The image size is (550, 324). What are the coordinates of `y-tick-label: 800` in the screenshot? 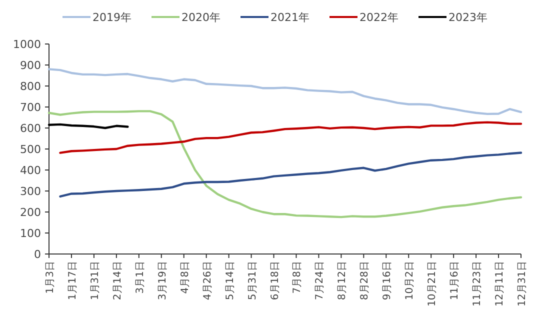 It's located at (30, 86).